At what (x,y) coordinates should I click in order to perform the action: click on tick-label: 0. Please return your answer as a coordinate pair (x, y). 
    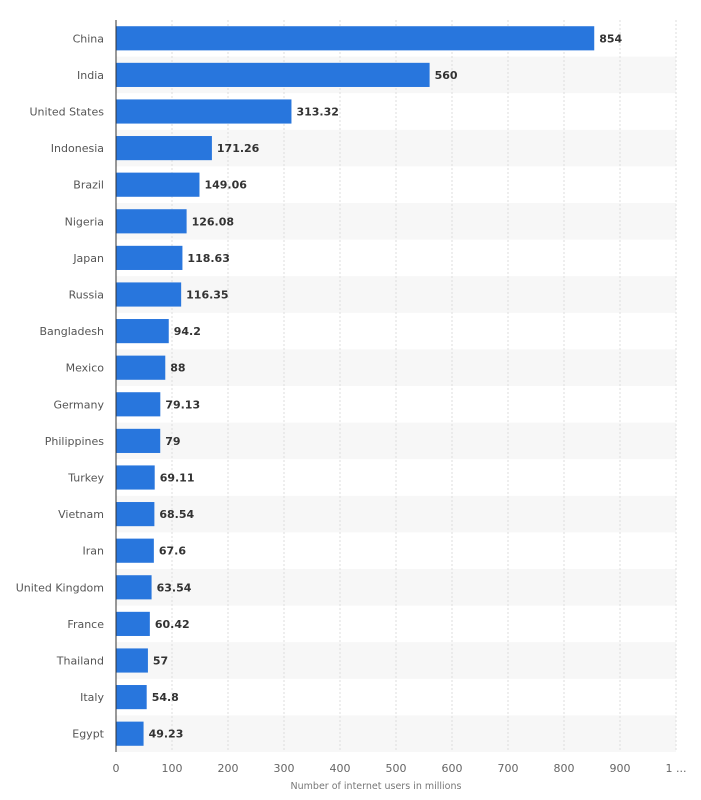
    Looking at the image, I should click on (116, 768).